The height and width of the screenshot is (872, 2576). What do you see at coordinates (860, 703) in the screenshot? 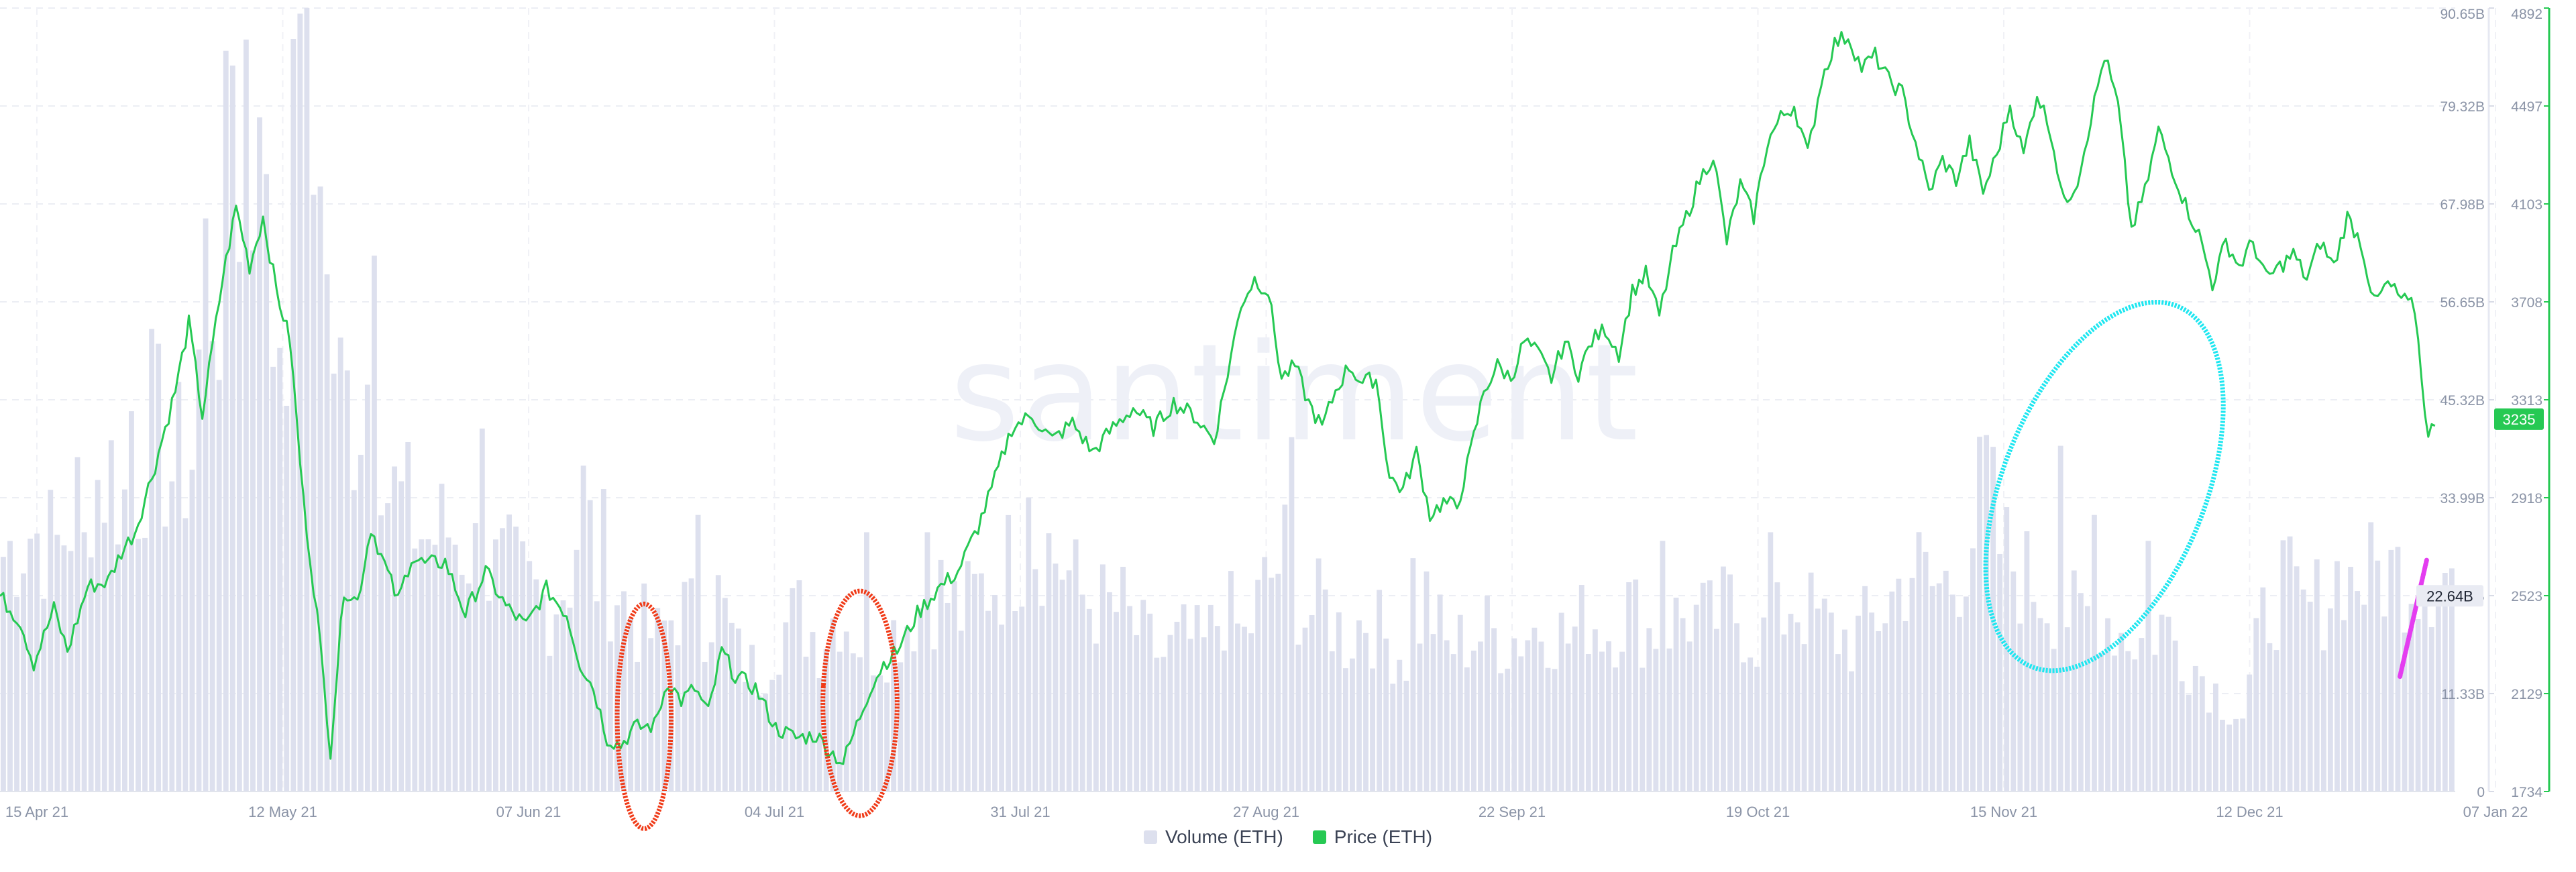
I see `annotation-ellipse` at bounding box center [860, 703].